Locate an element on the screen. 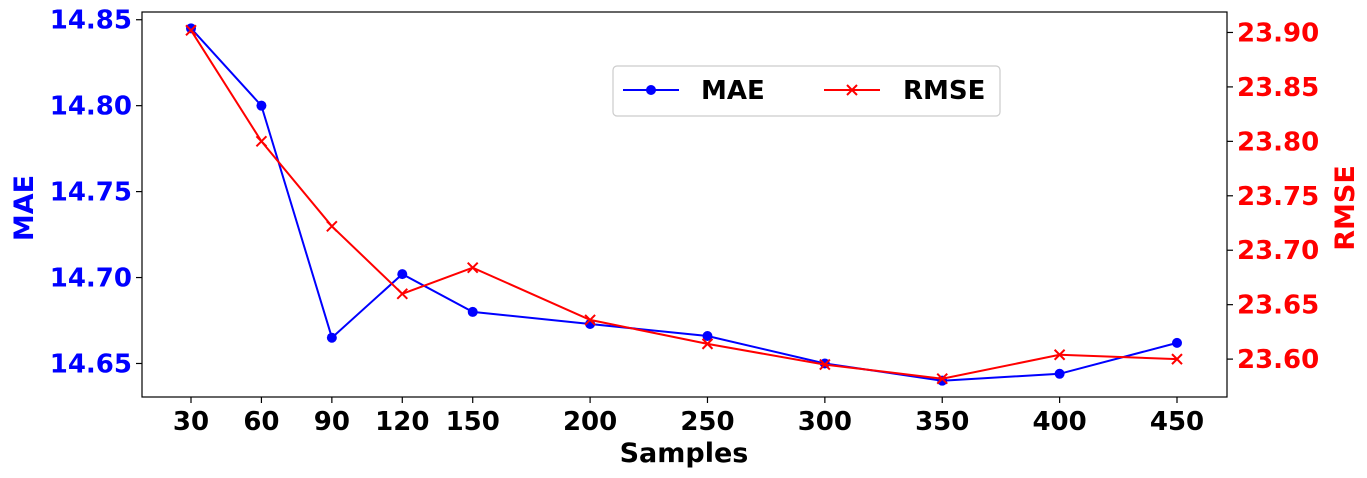  left-y-axis: 14.65 14.70 14.75 14.80 14.85 is located at coordinates (96, 192).